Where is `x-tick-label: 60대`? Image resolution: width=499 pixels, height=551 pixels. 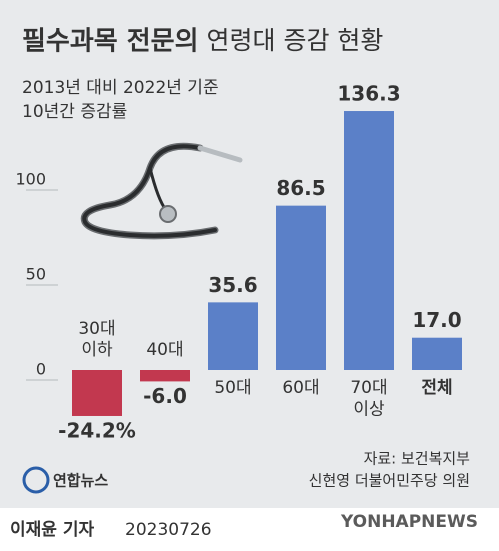
x-tick-label: 60대 is located at coordinates (300, 388).